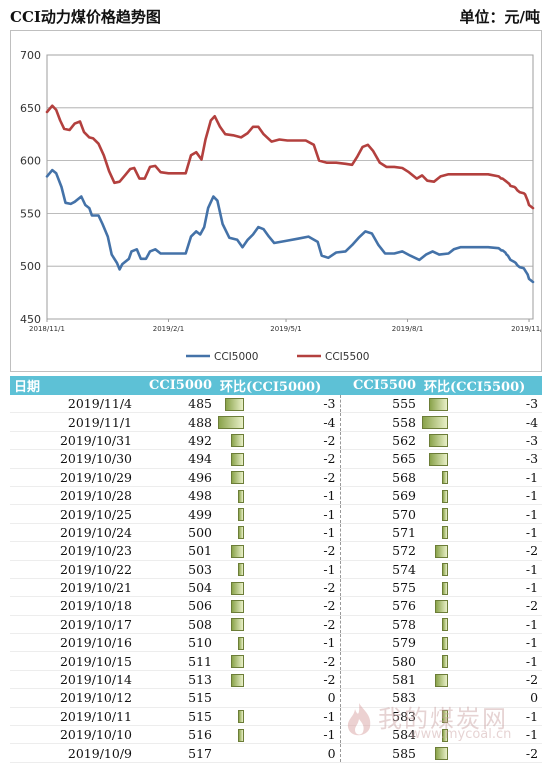  I want to click on cell-date: 2019/10/21, so click(73, 588).